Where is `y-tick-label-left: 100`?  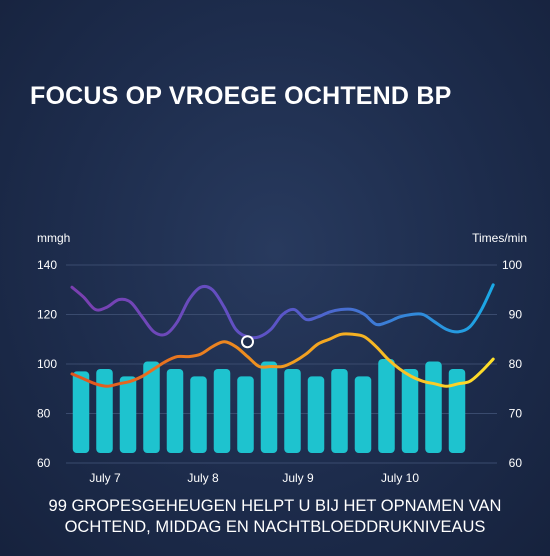 y-tick-label-left: 100 is located at coordinates (47, 364).